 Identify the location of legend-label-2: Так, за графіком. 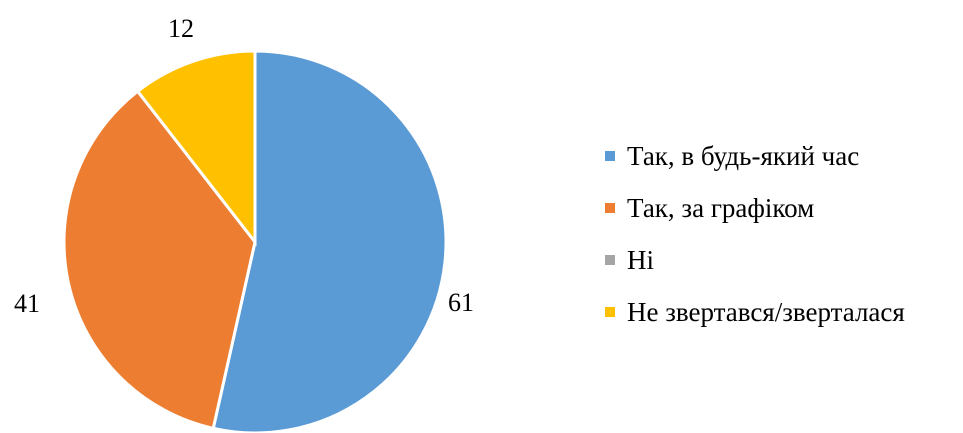
(721, 207).